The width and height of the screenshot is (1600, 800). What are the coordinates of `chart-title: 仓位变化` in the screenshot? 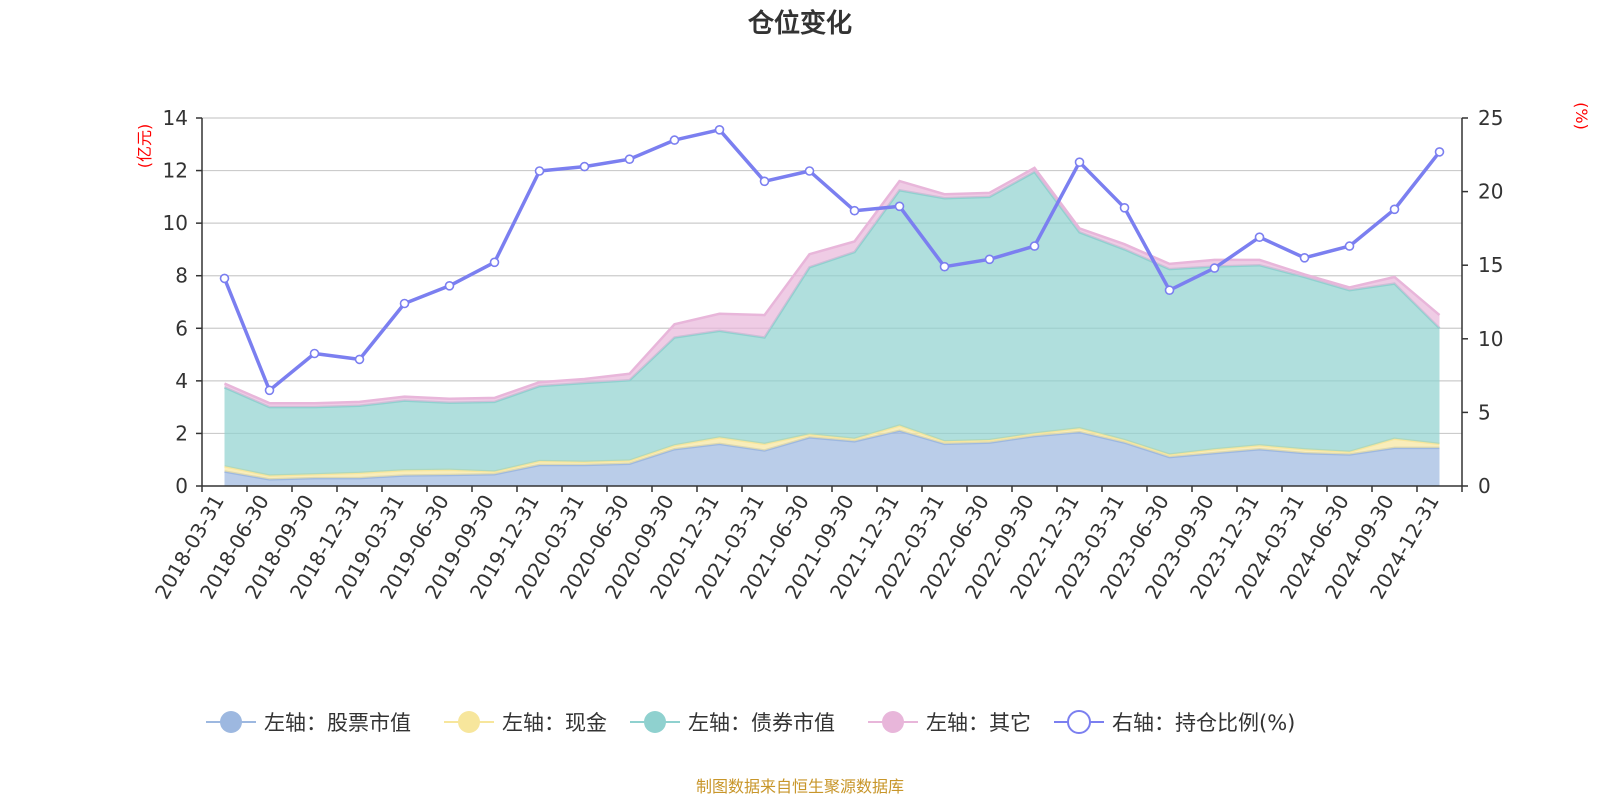 It's located at (799, 23).